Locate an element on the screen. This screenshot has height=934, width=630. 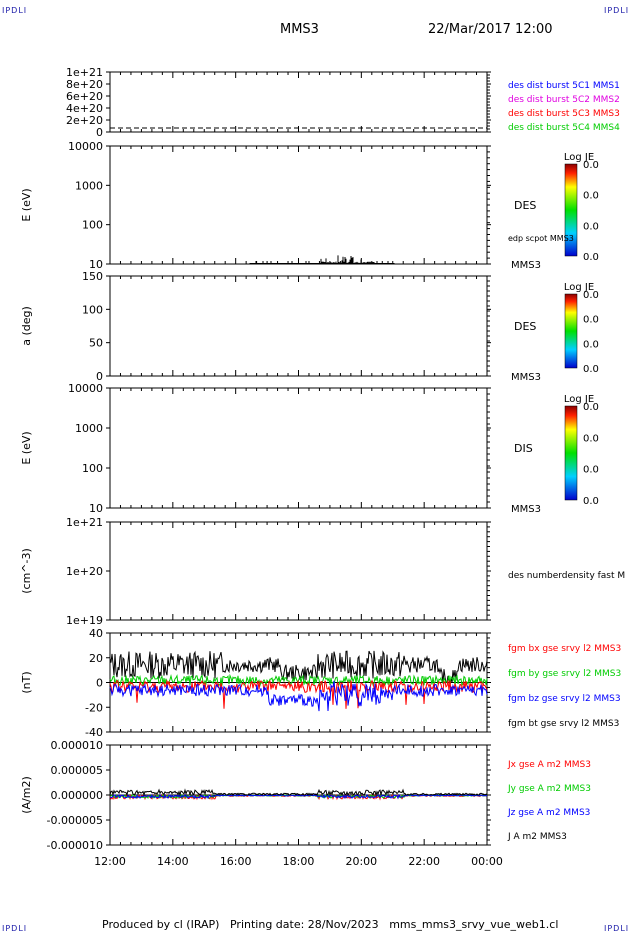
time-tick-label: 16:00 is located at coordinates (236, 861).